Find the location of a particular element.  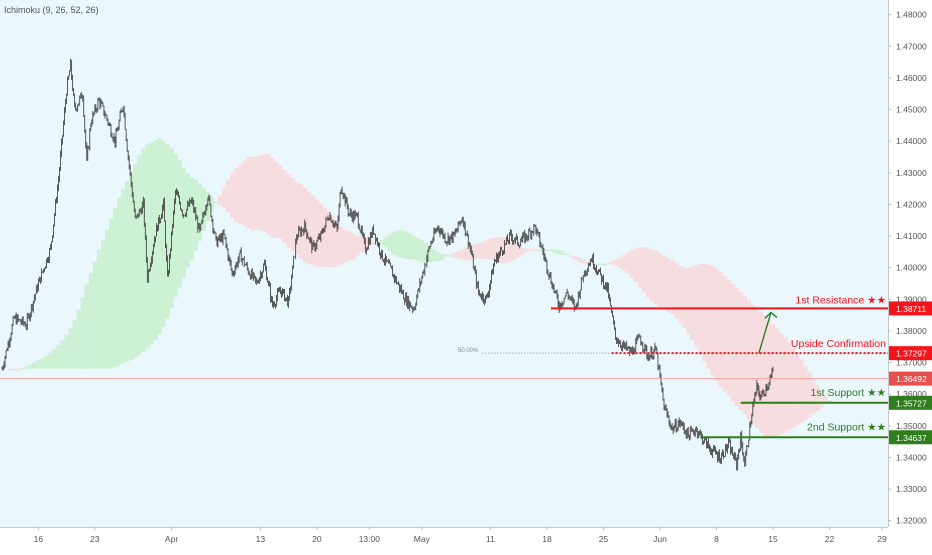

indicator-label: Ichimoku (9, 26, 52, 26) is located at coordinates (51, 10).